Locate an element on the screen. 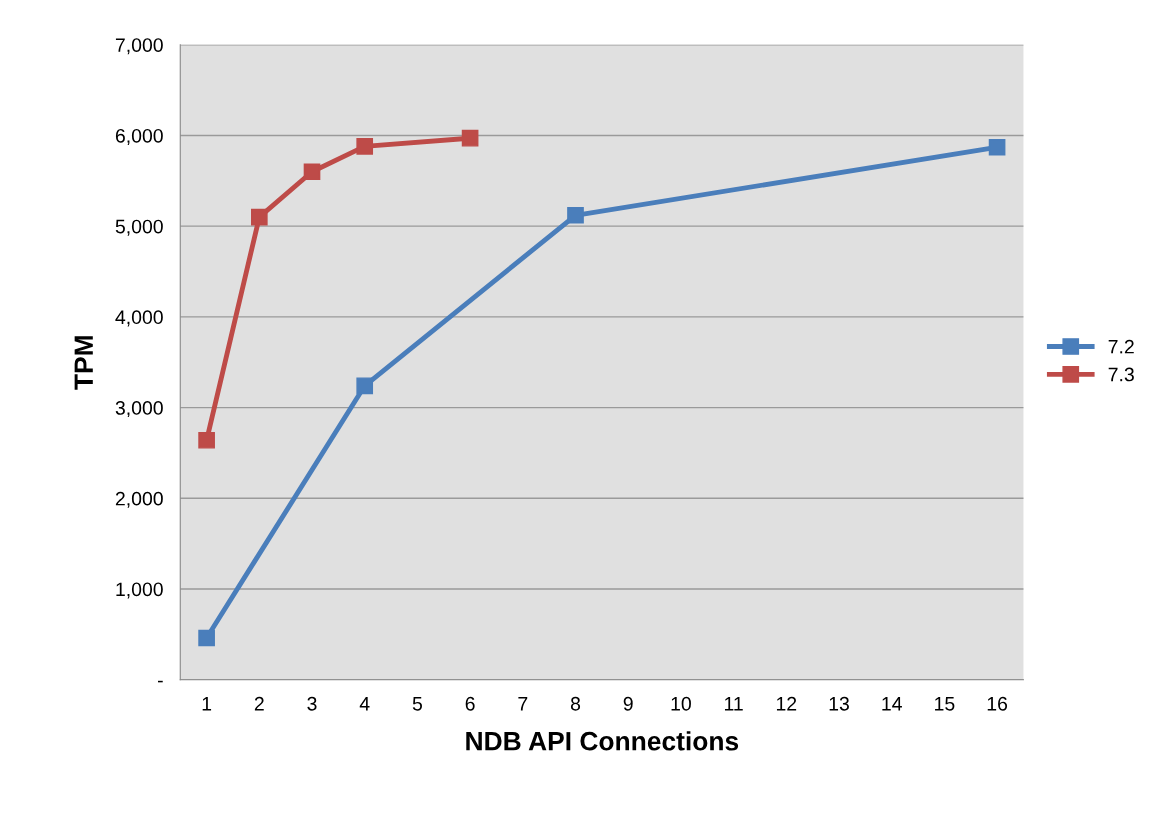  y-tick-label: 1,000 is located at coordinates (139, 590).